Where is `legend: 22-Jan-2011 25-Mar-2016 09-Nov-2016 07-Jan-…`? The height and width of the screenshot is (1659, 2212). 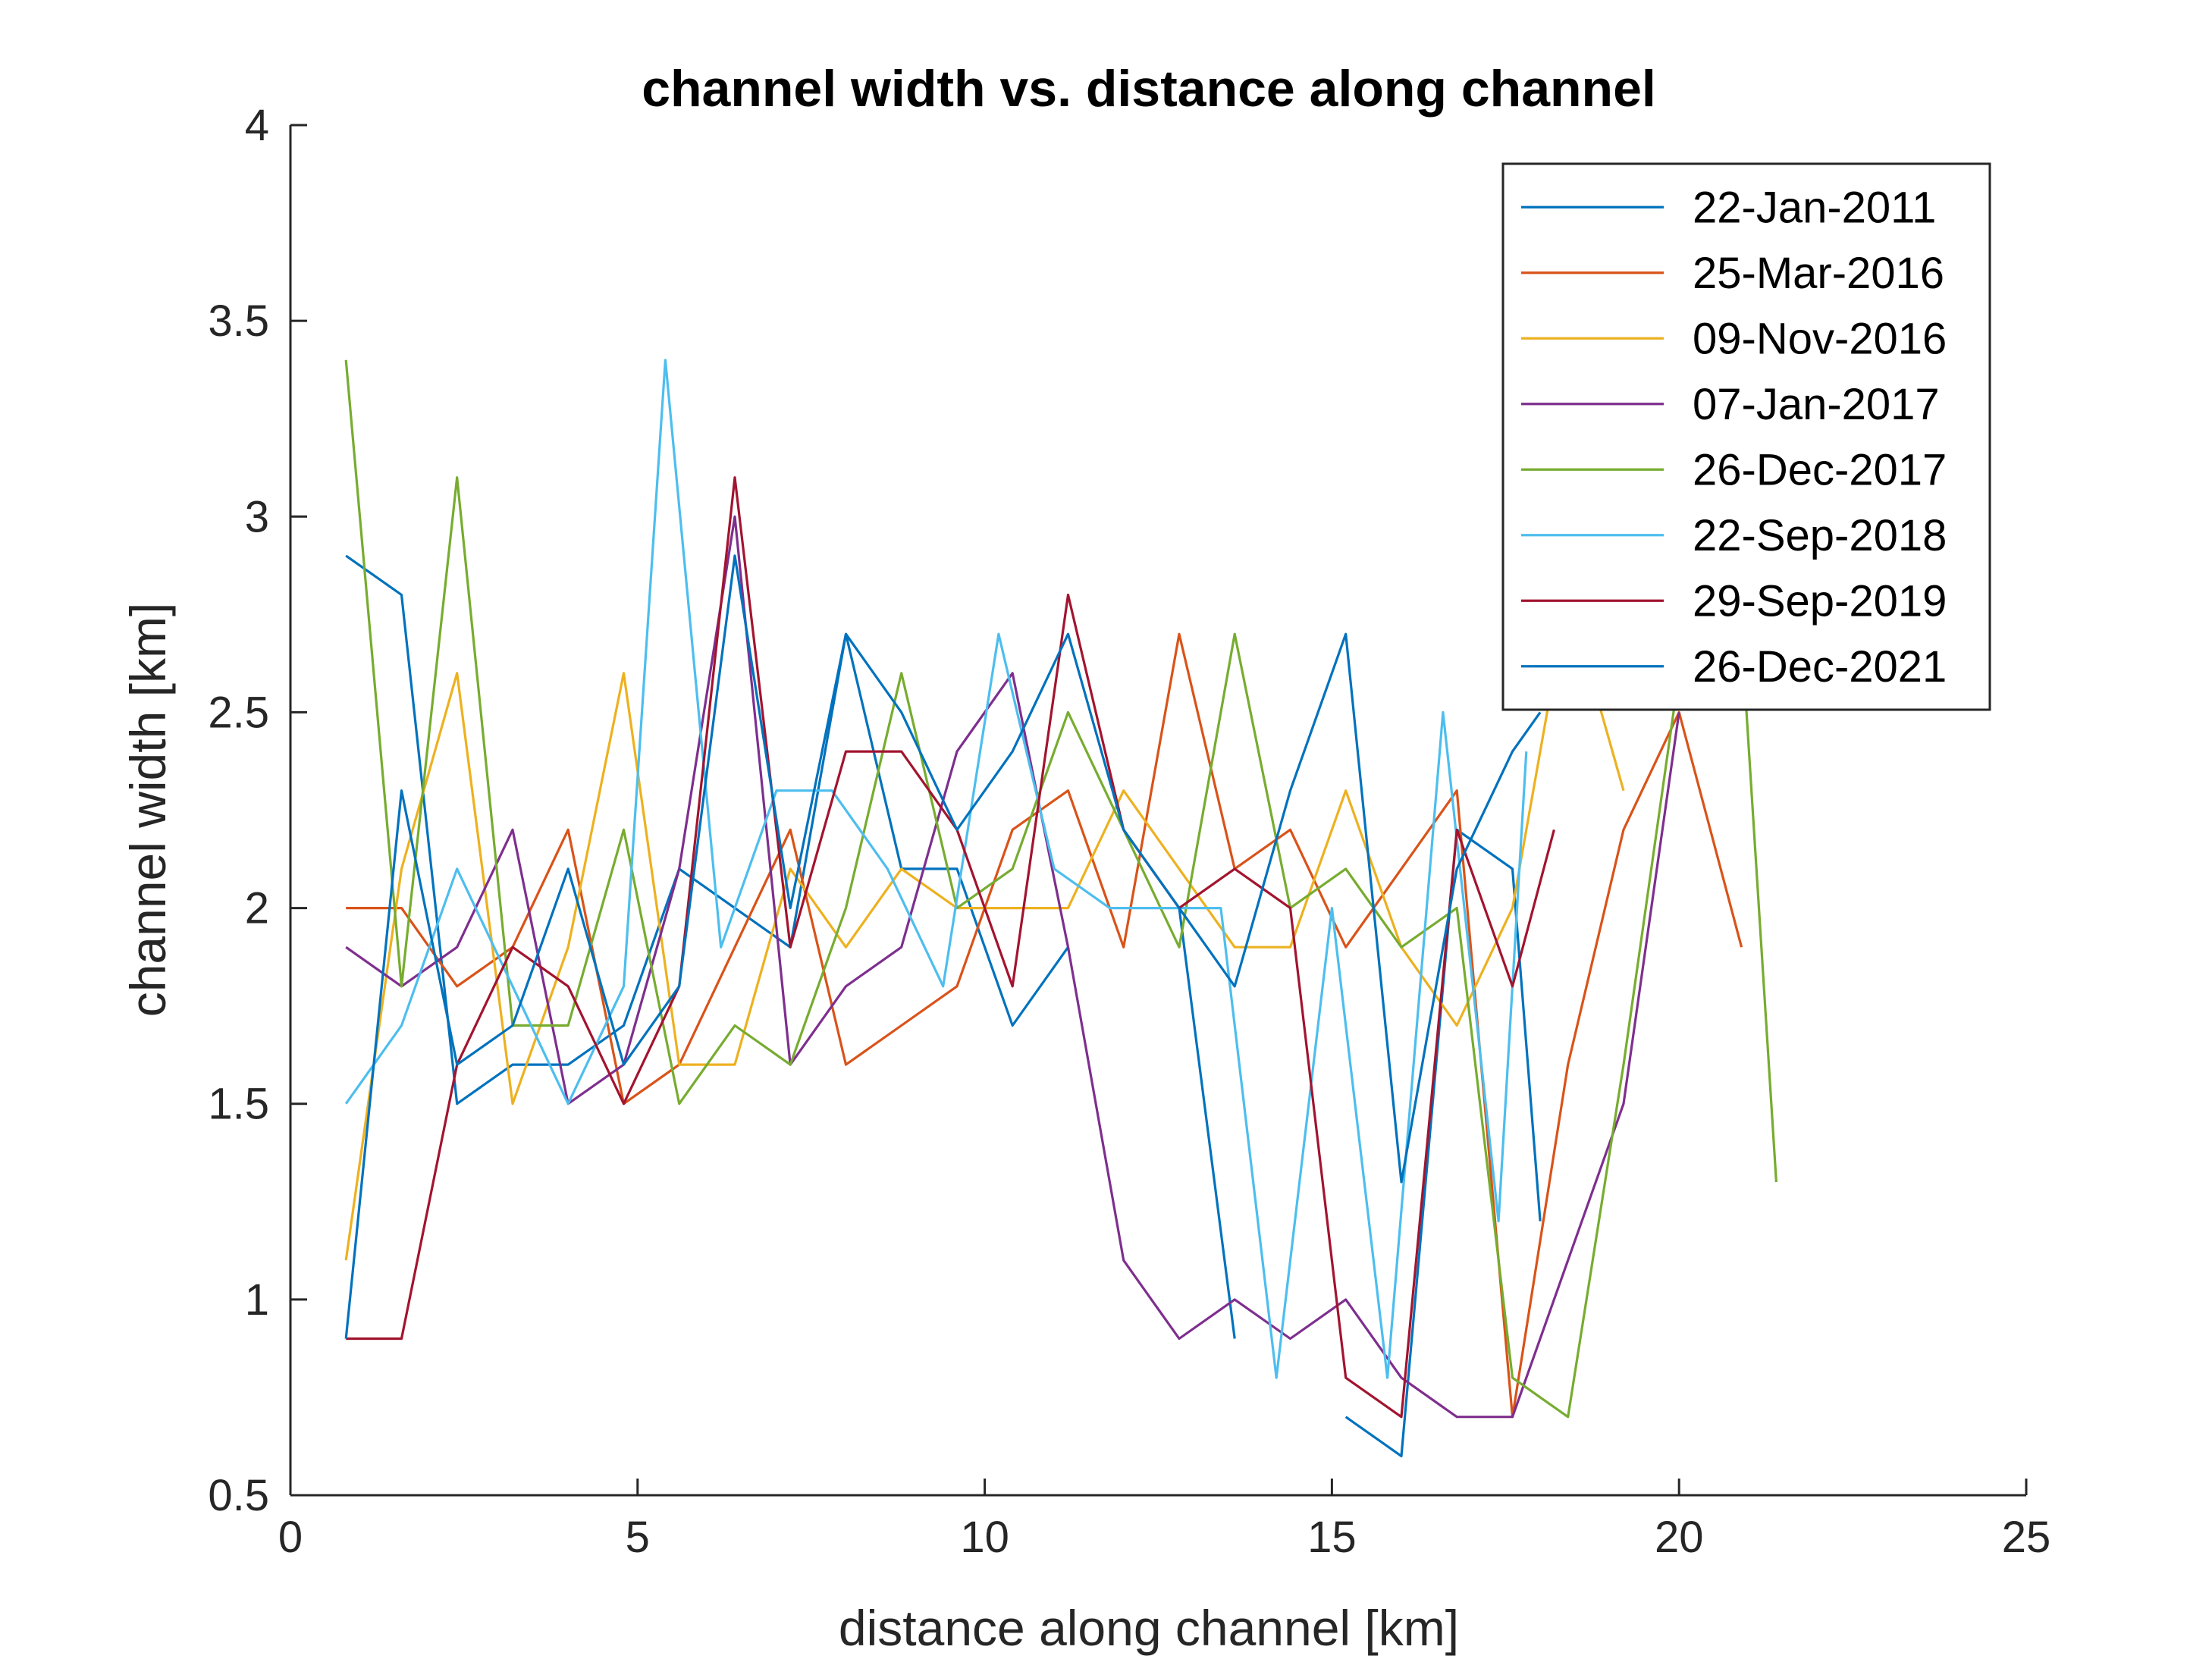
legend: 22-Jan-2011 25-Mar-2016 09-Nov-2016 07-Jan-… is located at coordinates (1746, 436).